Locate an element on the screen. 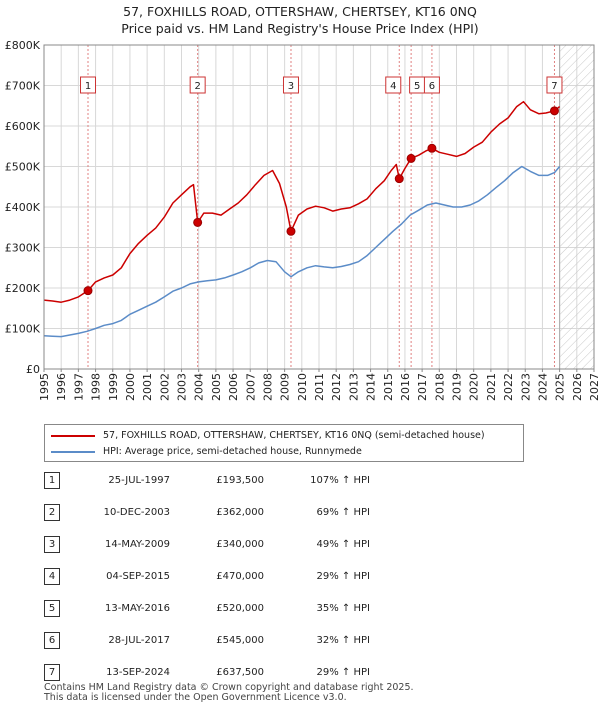 Image resolution: width=600 pixels, height=710 pixels. sale-hpi-change: 69% ↑ HPI is located at coordinates (343, 512).